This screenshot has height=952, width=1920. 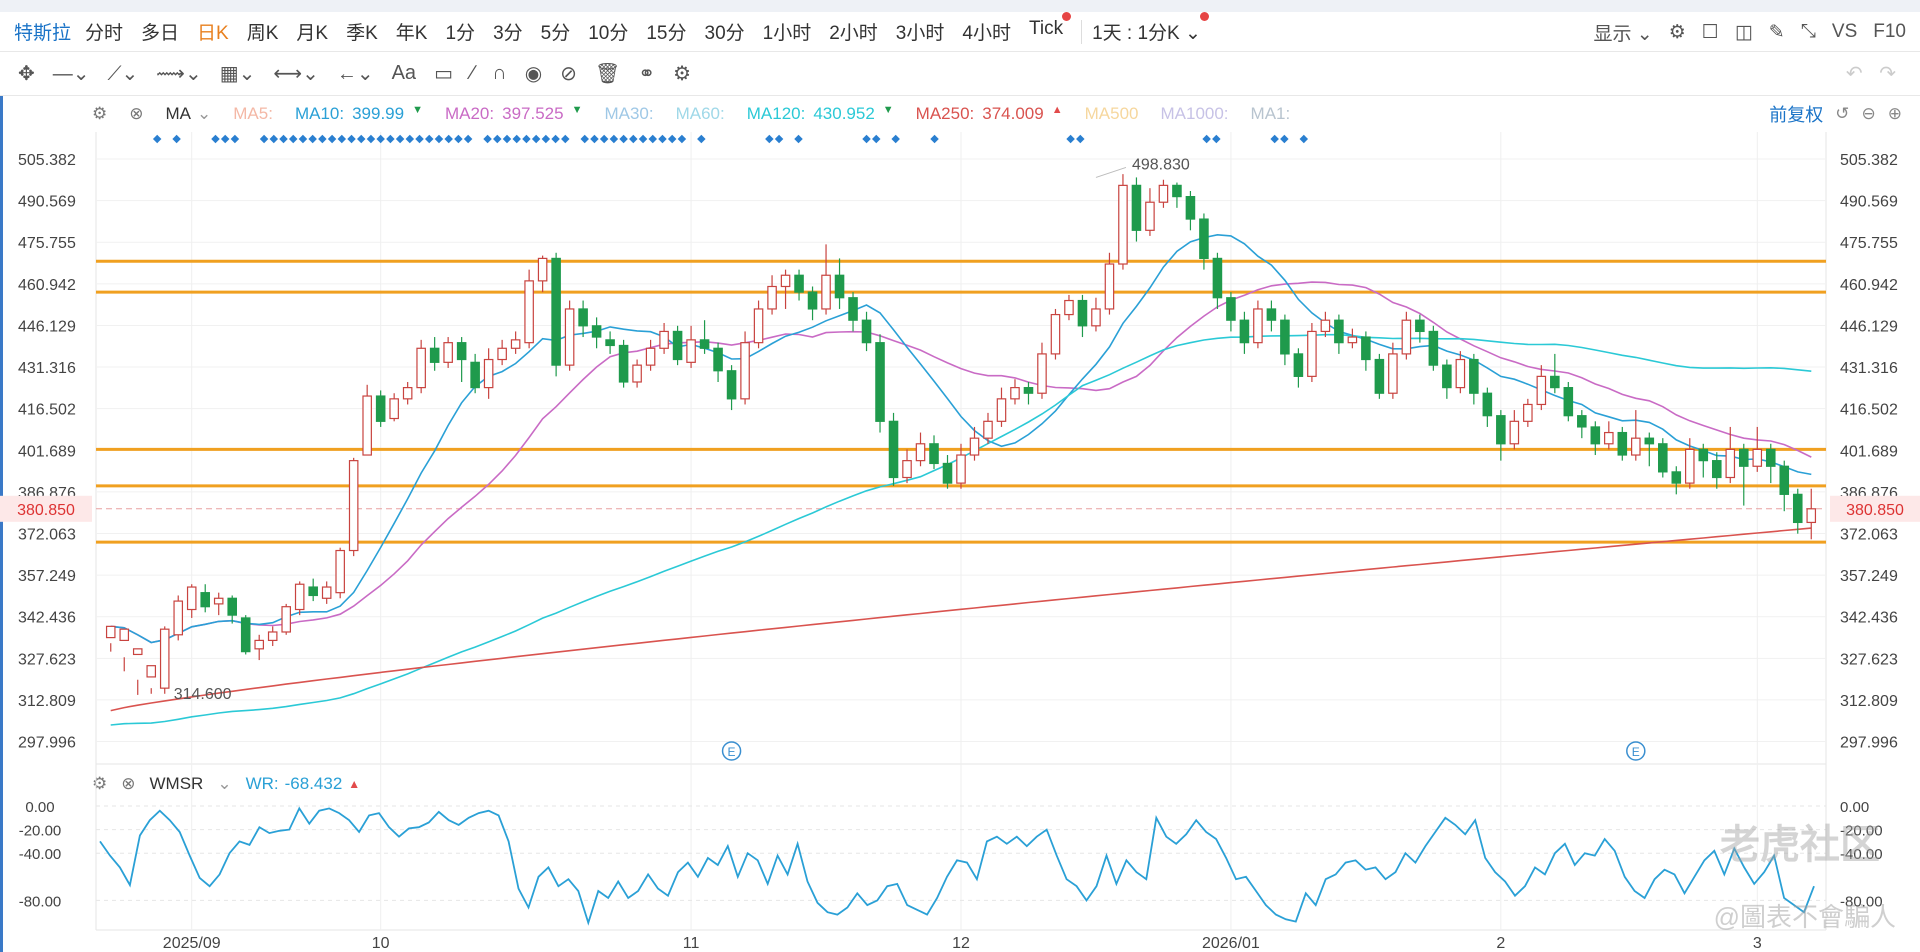 I want to click on period-tab: 5分, so click(x=555, y=33).